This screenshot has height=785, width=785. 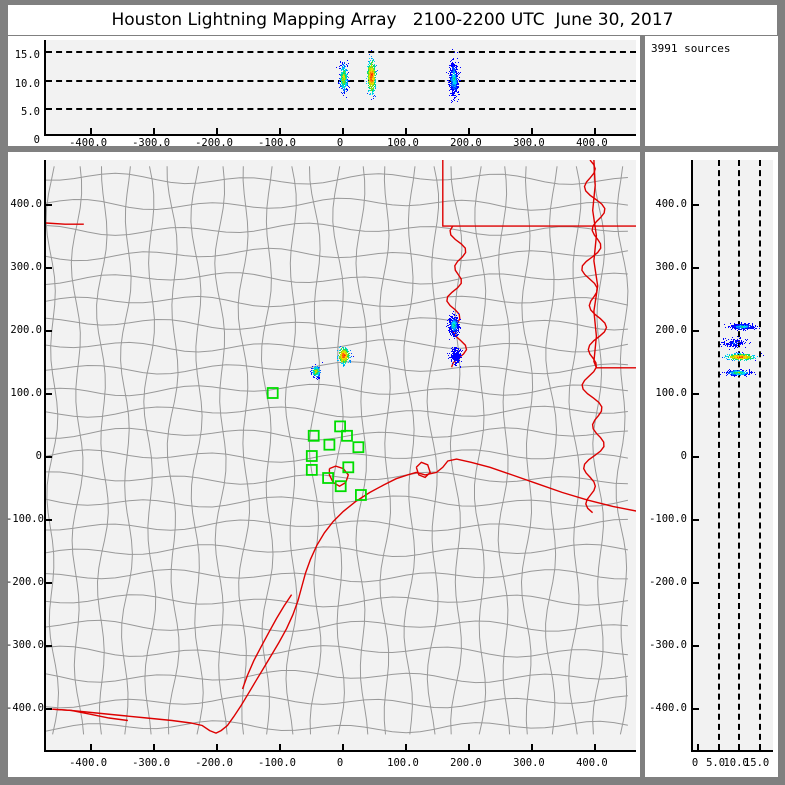 What do you see at coordinates (671, 204) in the screenshot?
I see `y-tick-label: 400.0` at bounding box center [671, 204].